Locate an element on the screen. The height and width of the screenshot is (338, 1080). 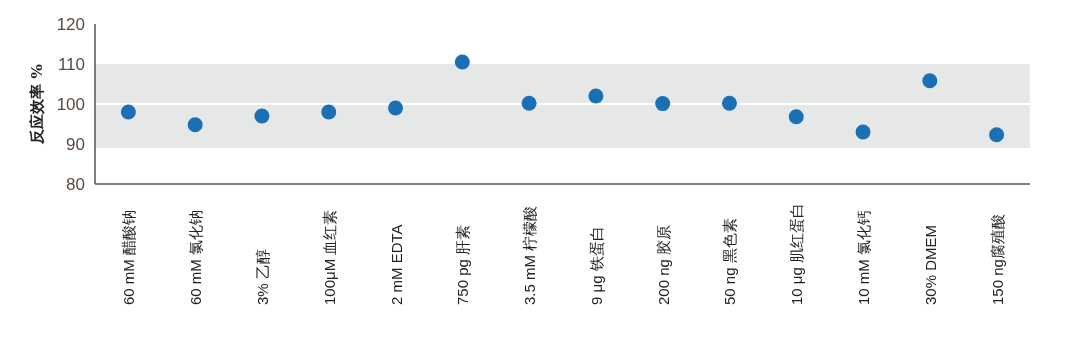
x-tick-label: 10 μg 肌红蛋白 is located at coordinates (797, 253).